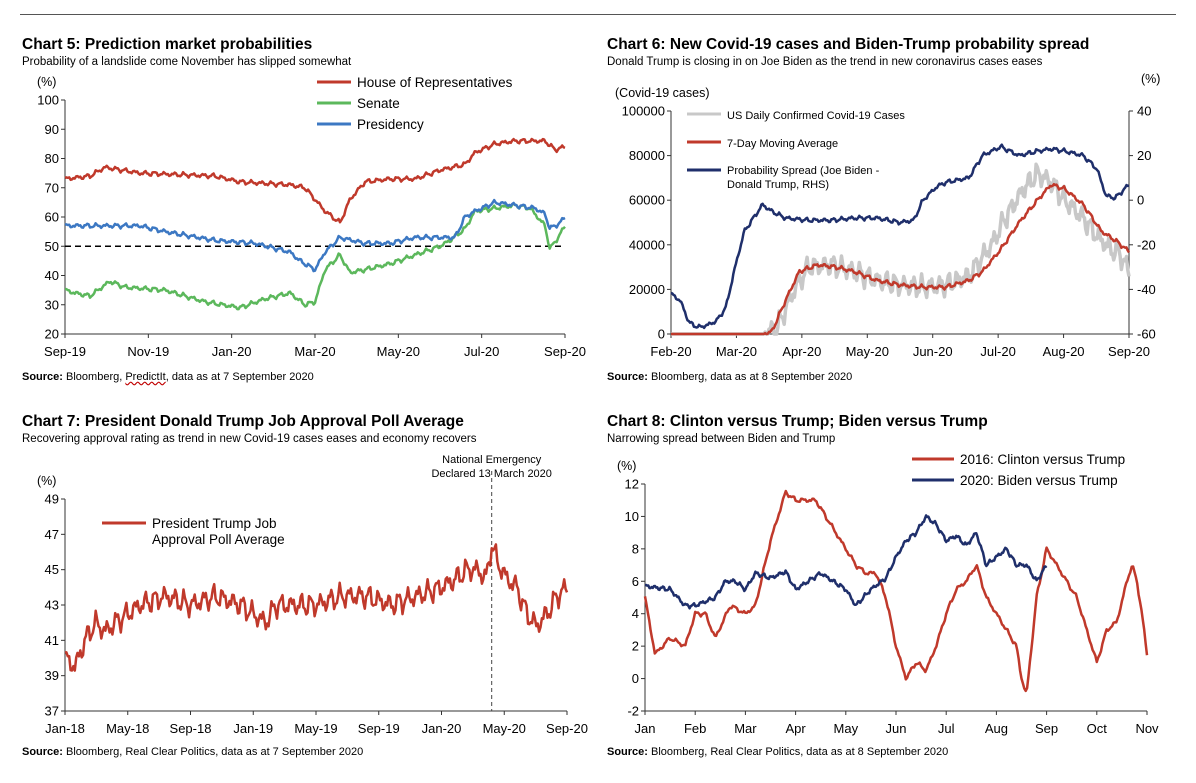 The image size is (1196, 783). I want to click on legend-label: House of Representatives, so click(435, 82).